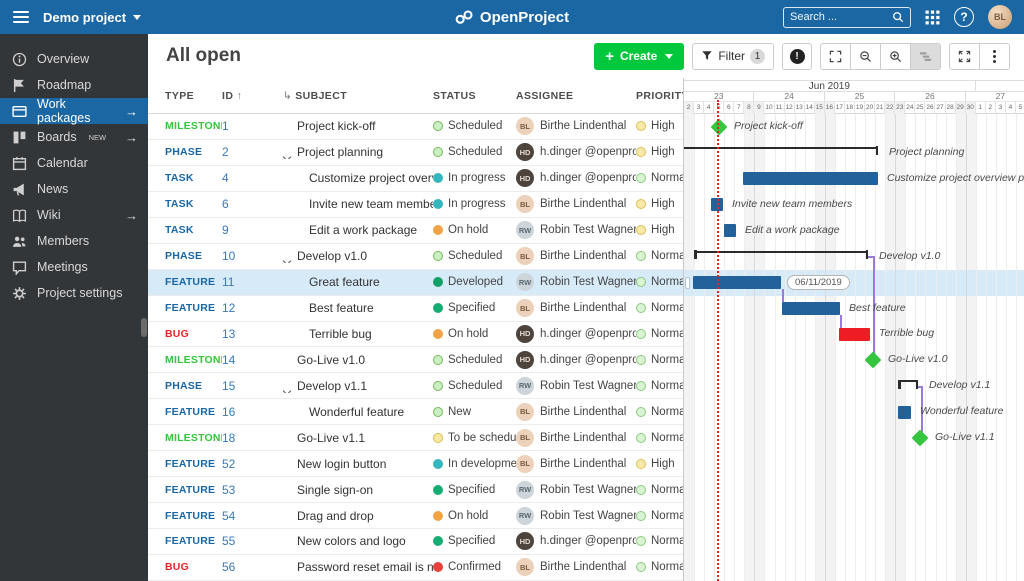  I want to click on column-header-priority: PRIORITY, so click(662, 95).